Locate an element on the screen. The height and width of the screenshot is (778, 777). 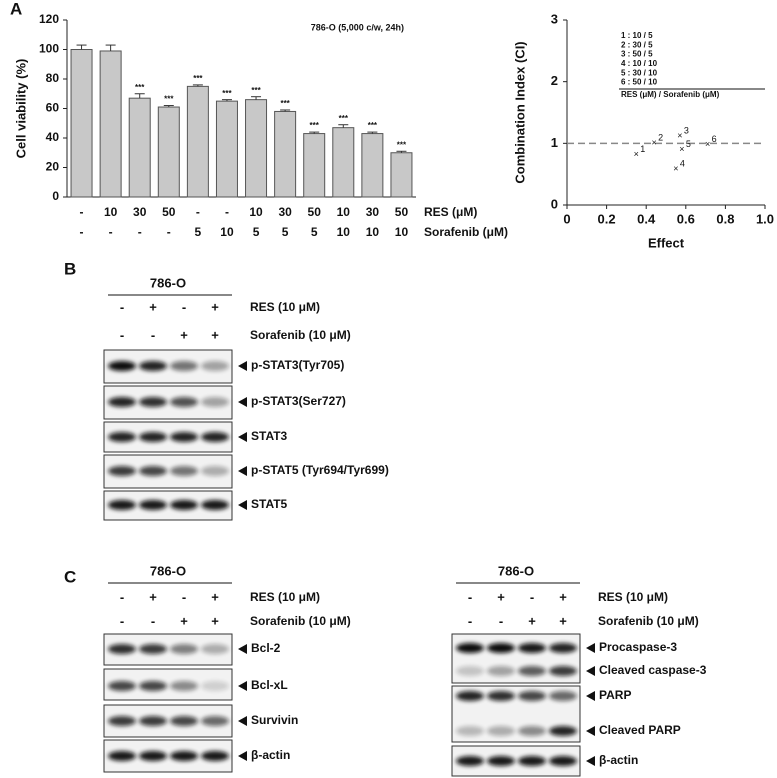
band-label: Procaspase-3 is located at coordinates (638, 647).